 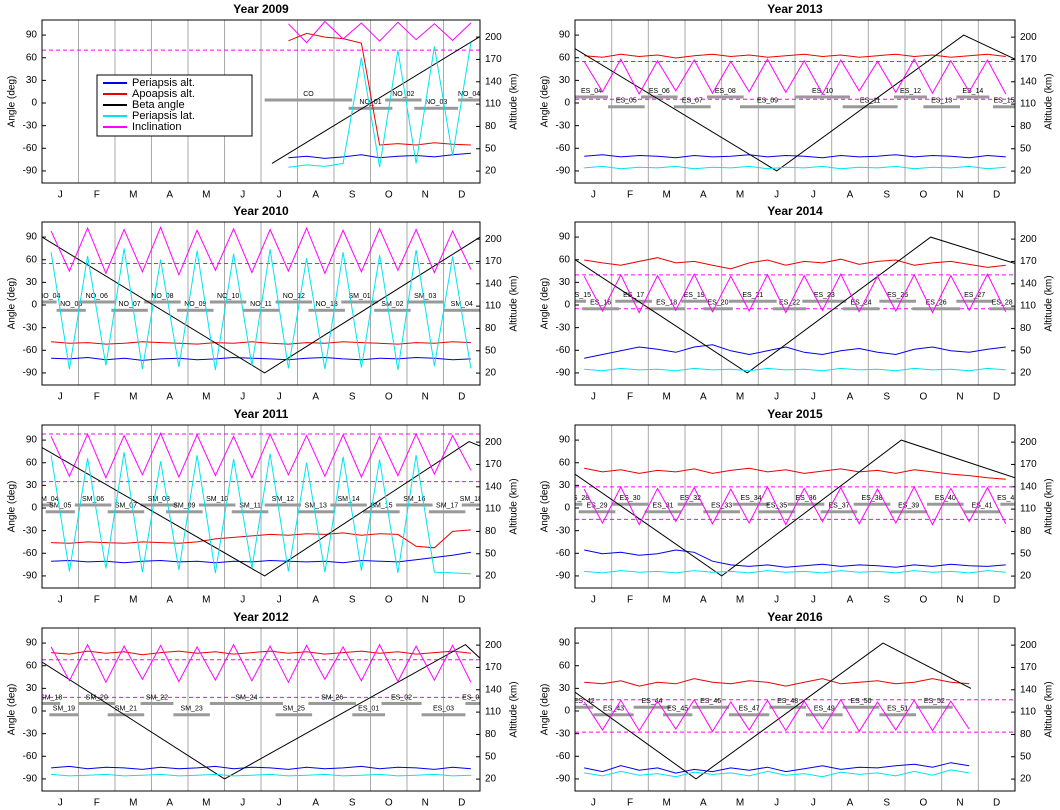 What do you see at coordinates (163, 94) in the screenshot?
I see `legend-label: Apoapsis alt.` at bounding box center [163, 94].